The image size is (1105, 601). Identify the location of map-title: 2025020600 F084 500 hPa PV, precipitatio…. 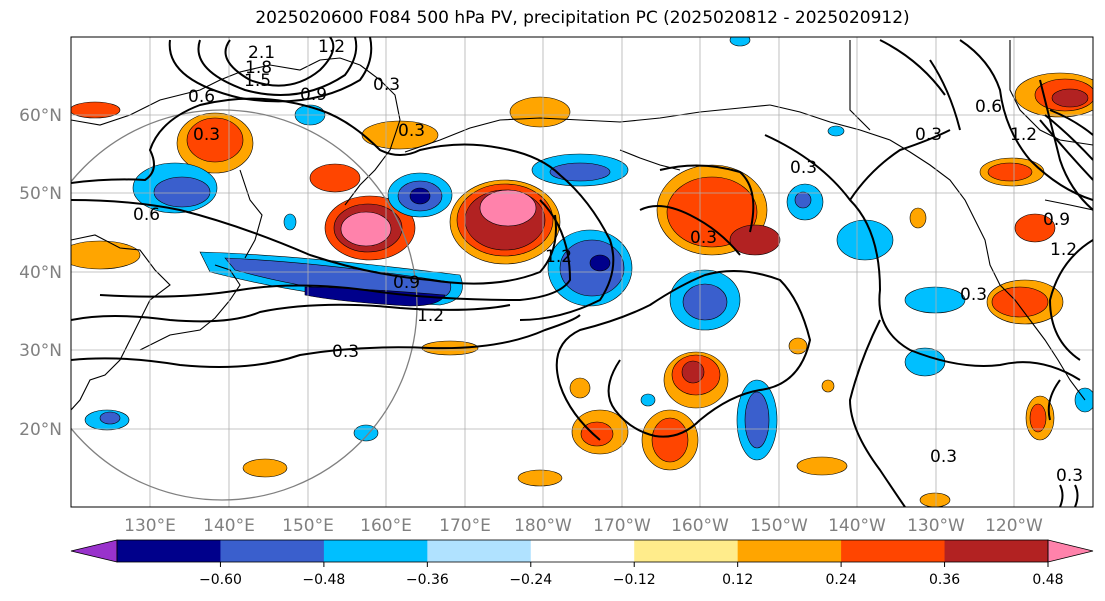
(582, 18).